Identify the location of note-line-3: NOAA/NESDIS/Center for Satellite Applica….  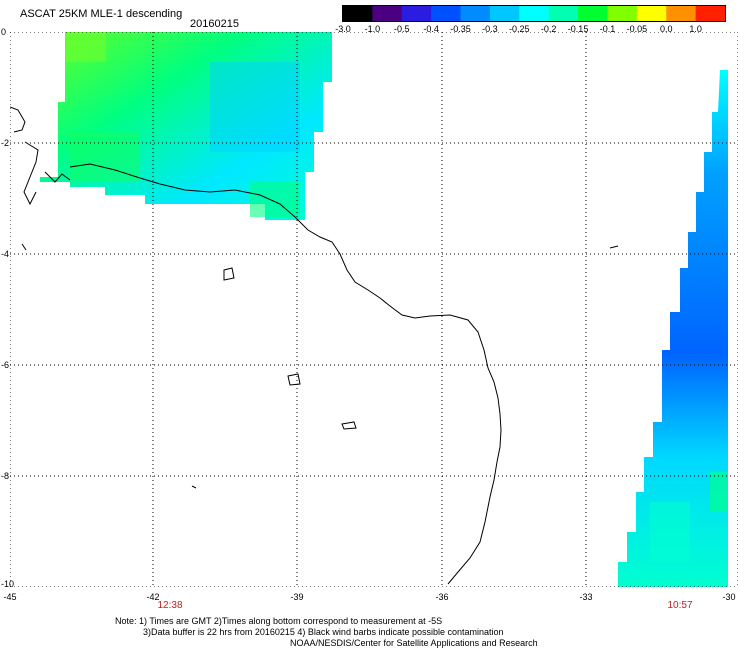
(414, 643).